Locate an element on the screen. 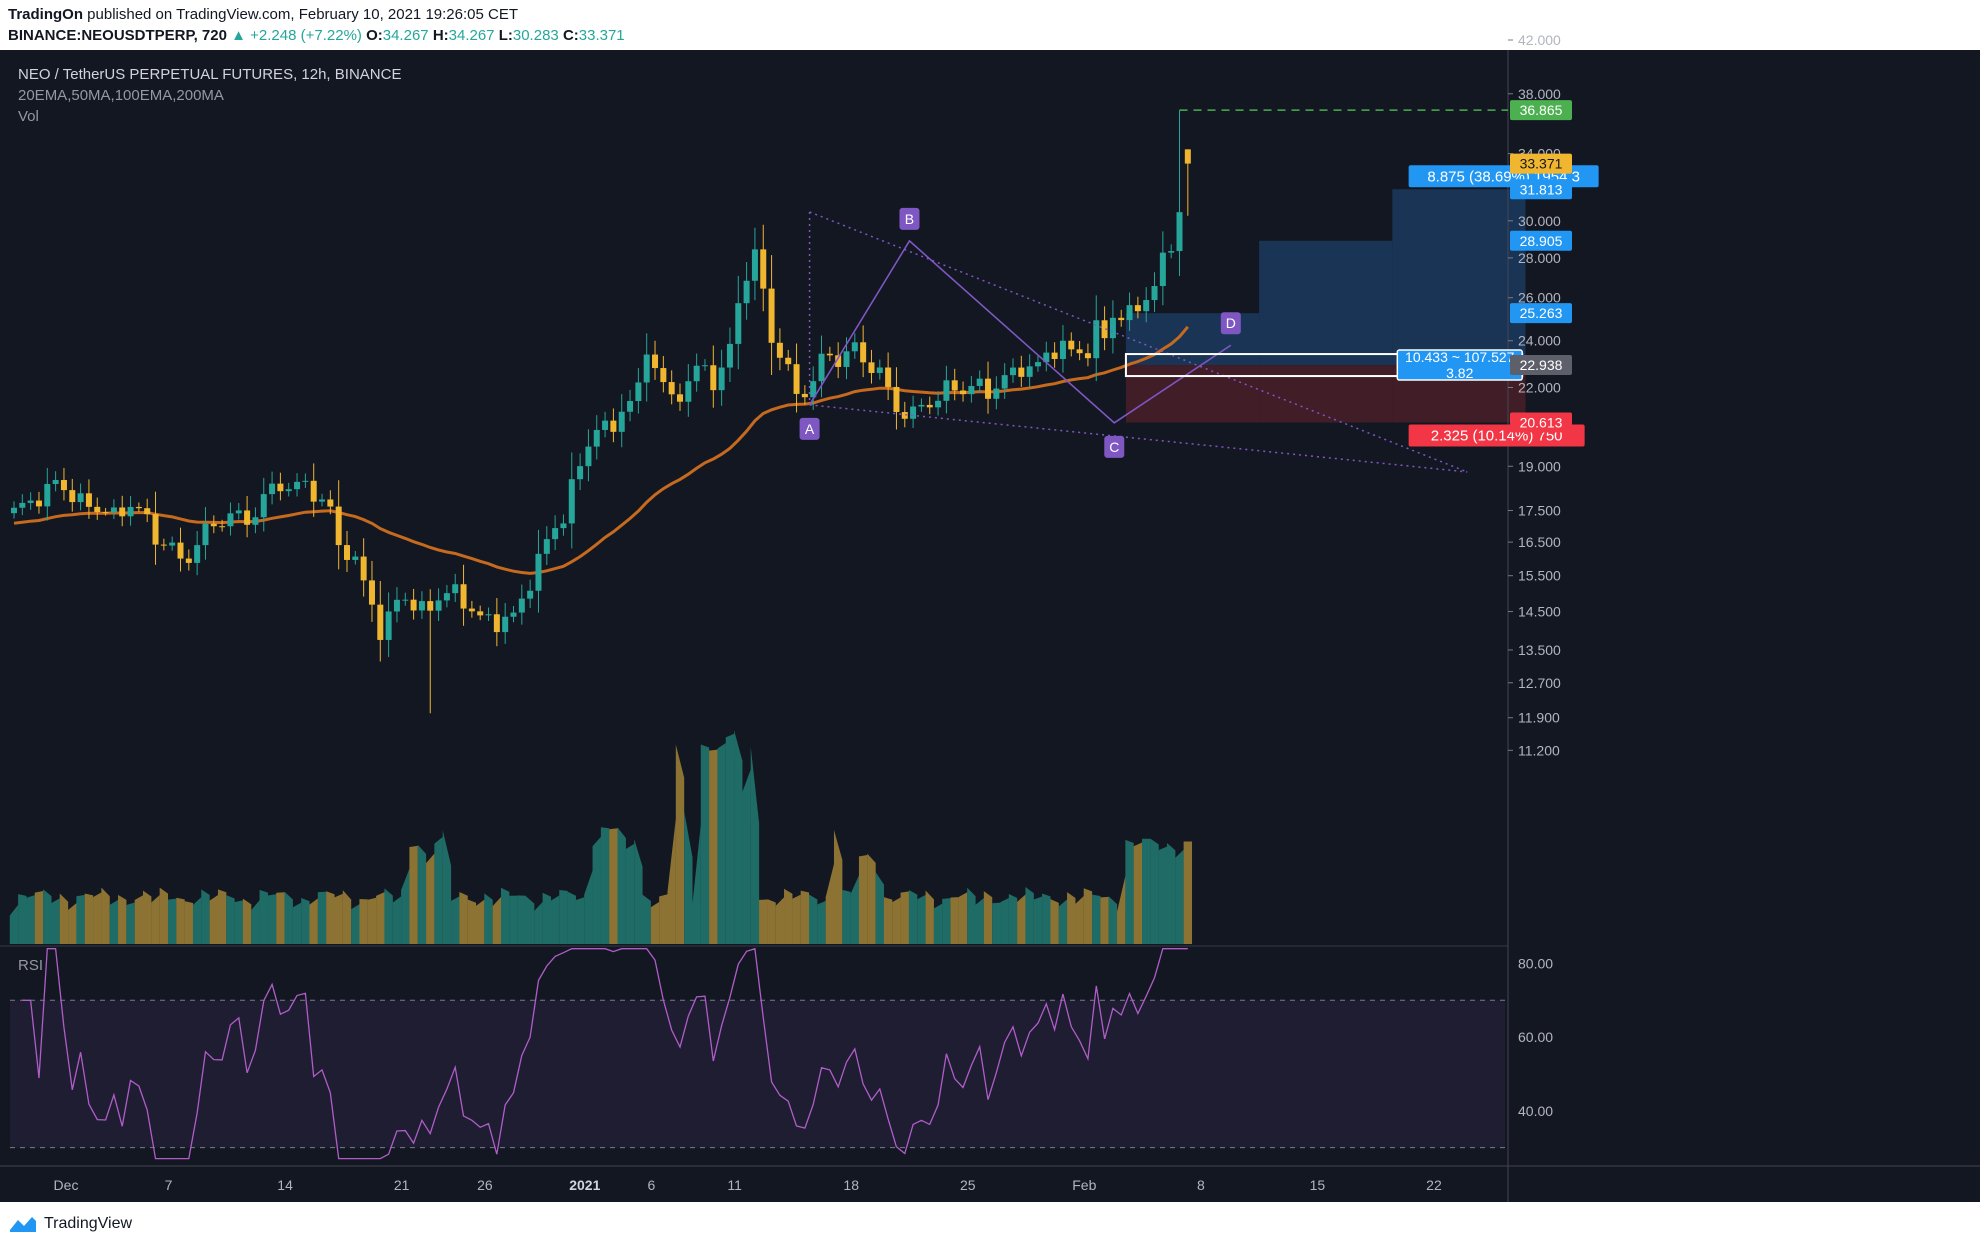 Image resolution: width=1980 pixels, height=1248 pixels. point-marker-A is located at coordinates (809, 428).